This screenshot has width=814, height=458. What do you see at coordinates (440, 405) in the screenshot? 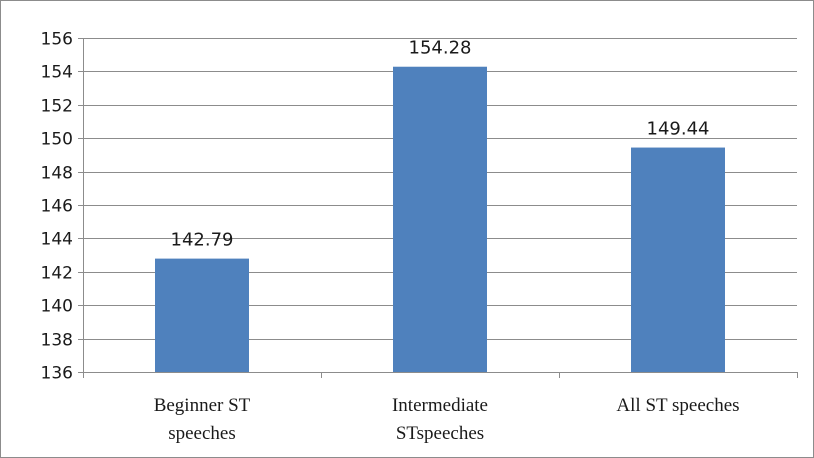
I see `x-category-label: Intermediate` at bounding box center [440, 405].